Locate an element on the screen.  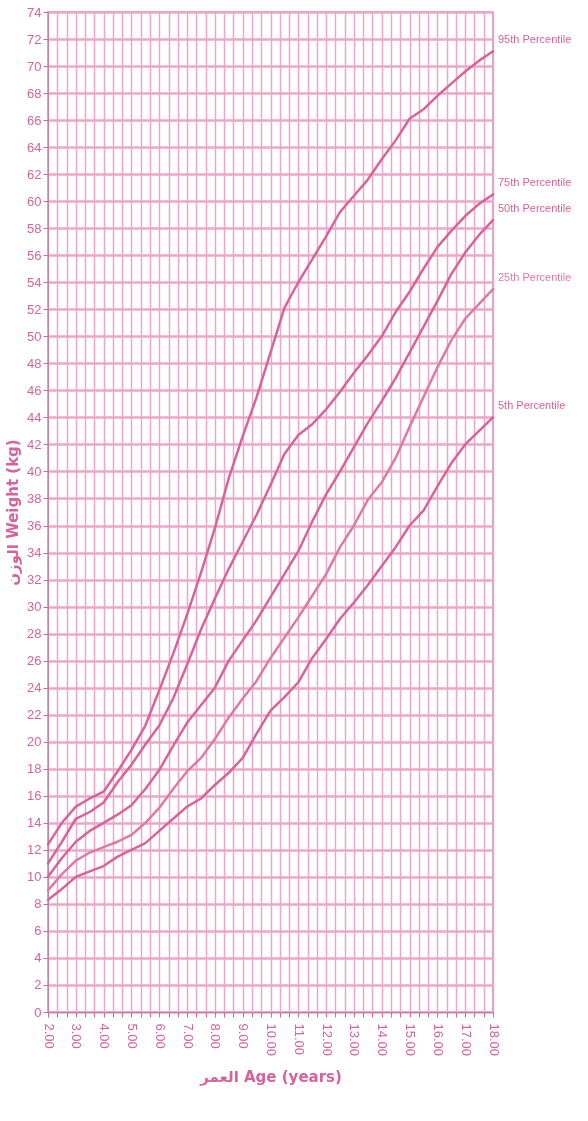
y-tick-label: 26 is located at coordinates (34, 661).